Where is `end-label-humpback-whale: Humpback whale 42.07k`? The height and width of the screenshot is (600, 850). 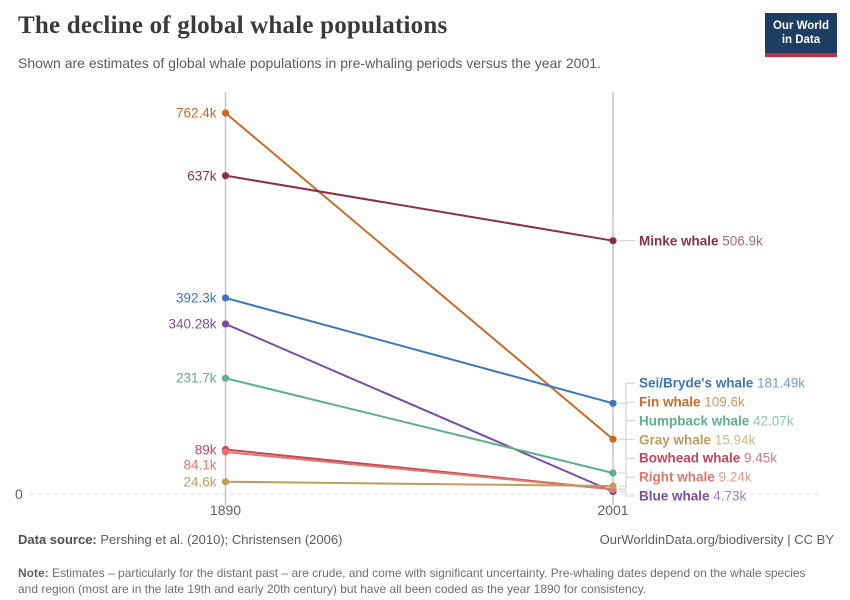
end-label-humpback-whale: Humpback whale 42.07k is located at coordinates (717, 421).